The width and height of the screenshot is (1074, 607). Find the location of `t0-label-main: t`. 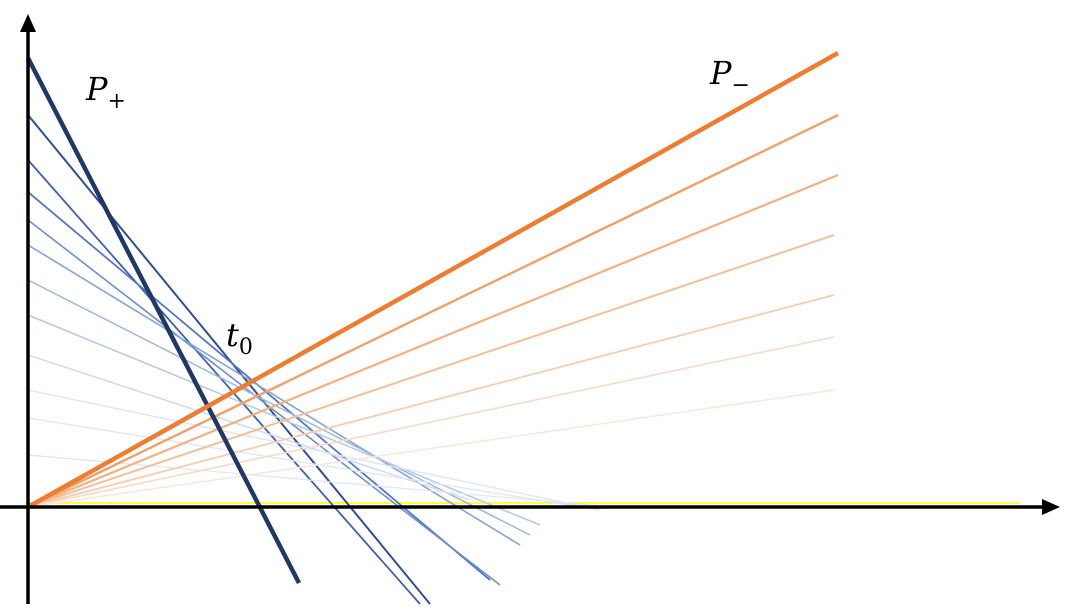

t0-label-main: t is located at coordinates (232, 335).